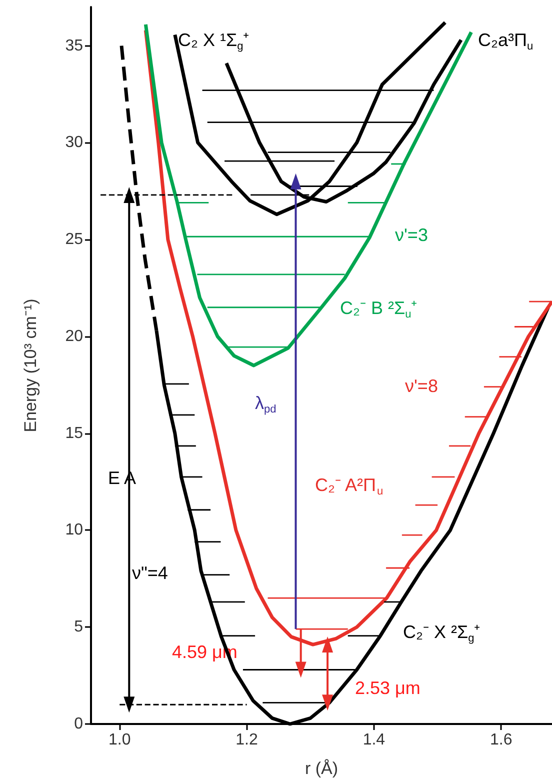  I want to click on x-axis-title: r (Å), so click(321, 768).